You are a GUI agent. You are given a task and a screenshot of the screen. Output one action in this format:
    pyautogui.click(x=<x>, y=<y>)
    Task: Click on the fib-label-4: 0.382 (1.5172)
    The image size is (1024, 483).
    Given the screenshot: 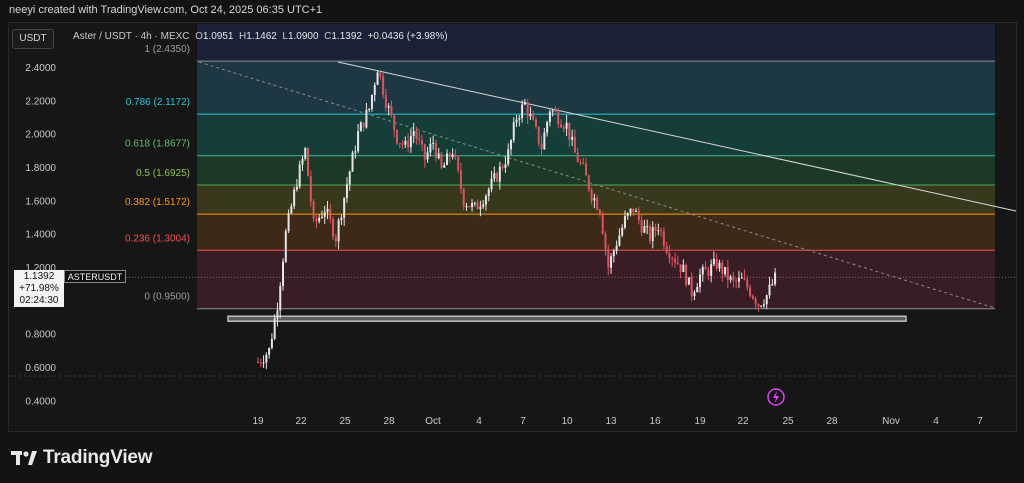 What is the action you would take?
    pyautogui.click(x=157, y=202)
    